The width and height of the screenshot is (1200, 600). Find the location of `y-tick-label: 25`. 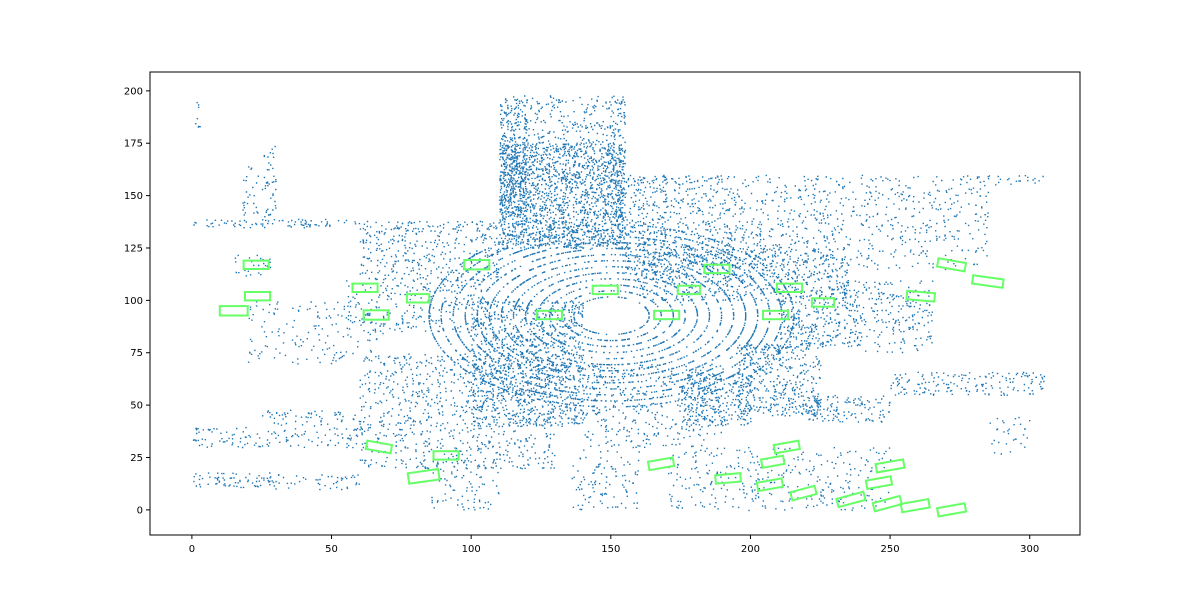

y-tick-label: 25 is located at coordinates (136, 458).